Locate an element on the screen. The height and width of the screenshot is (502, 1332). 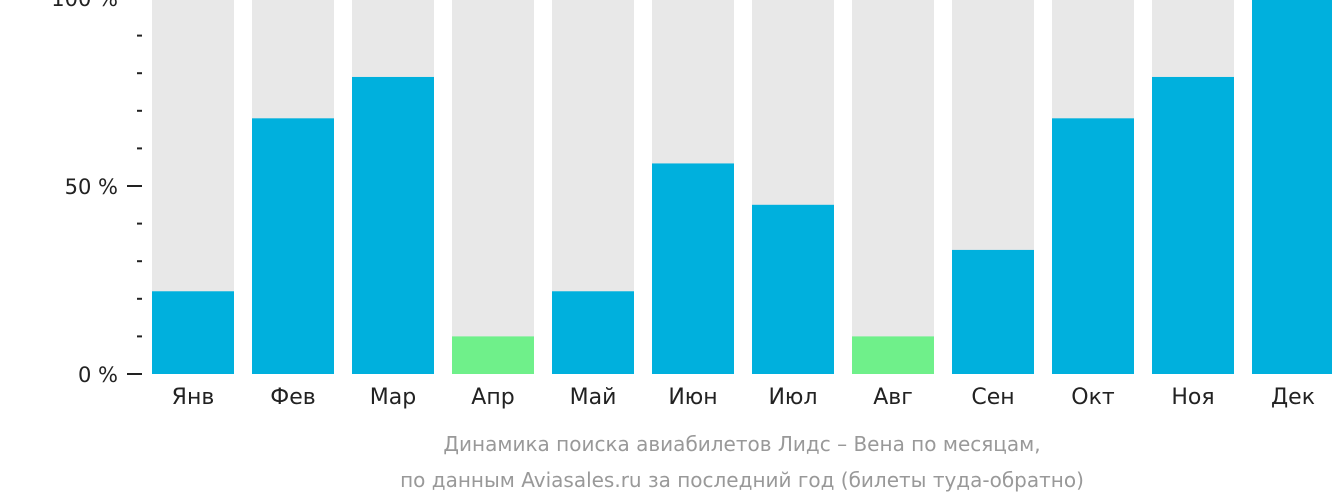
y-tick-label: 100 % is located at coordinates (84, 5).